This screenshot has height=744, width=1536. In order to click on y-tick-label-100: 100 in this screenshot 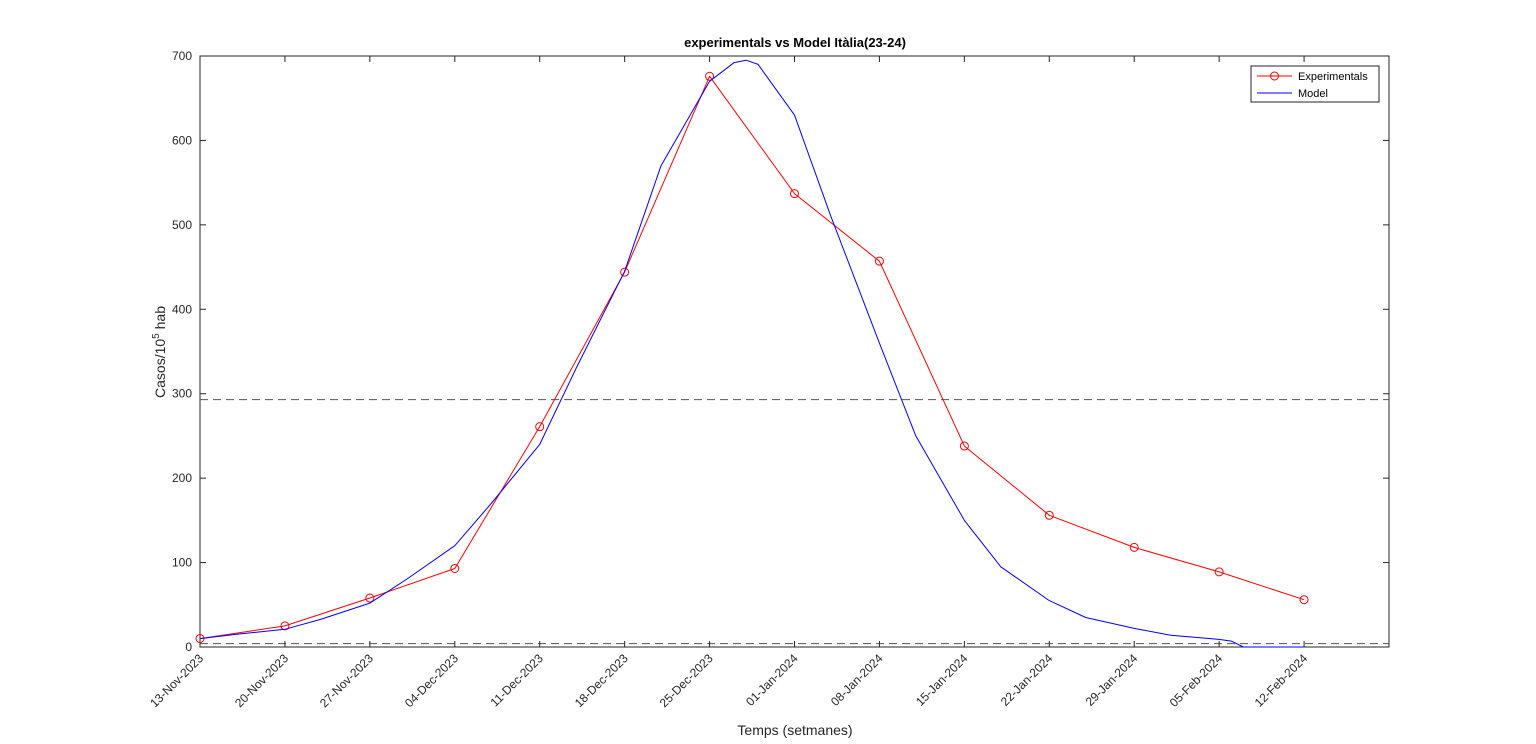, I will do `click(182, 563)`.